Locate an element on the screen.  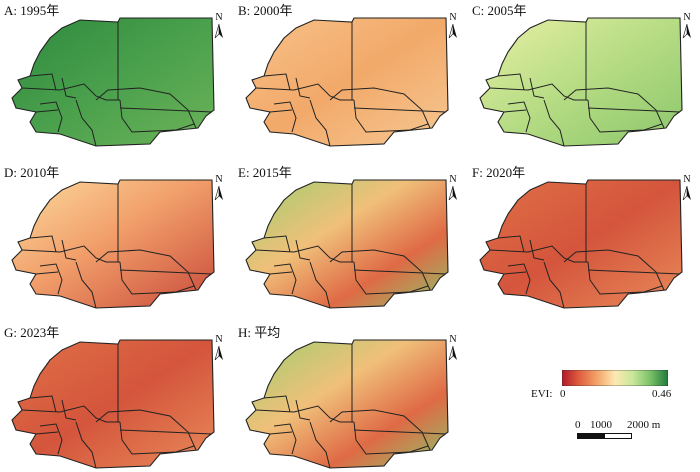
legend-min: 0 is located at coordinates (563, 394).